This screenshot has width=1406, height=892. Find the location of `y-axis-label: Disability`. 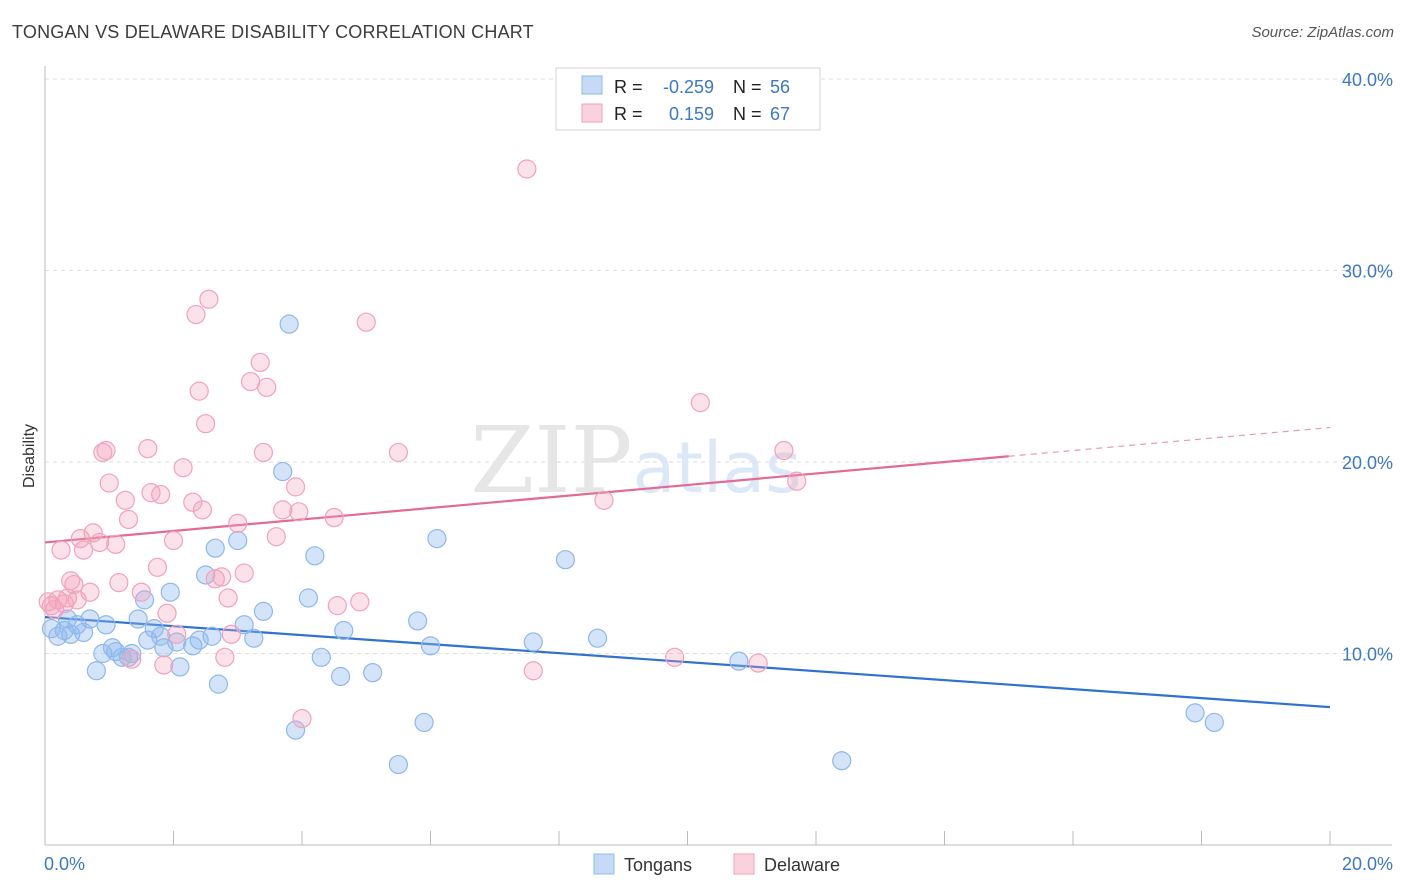

y-axis-label: Disability is located at coordinates (29, 456).